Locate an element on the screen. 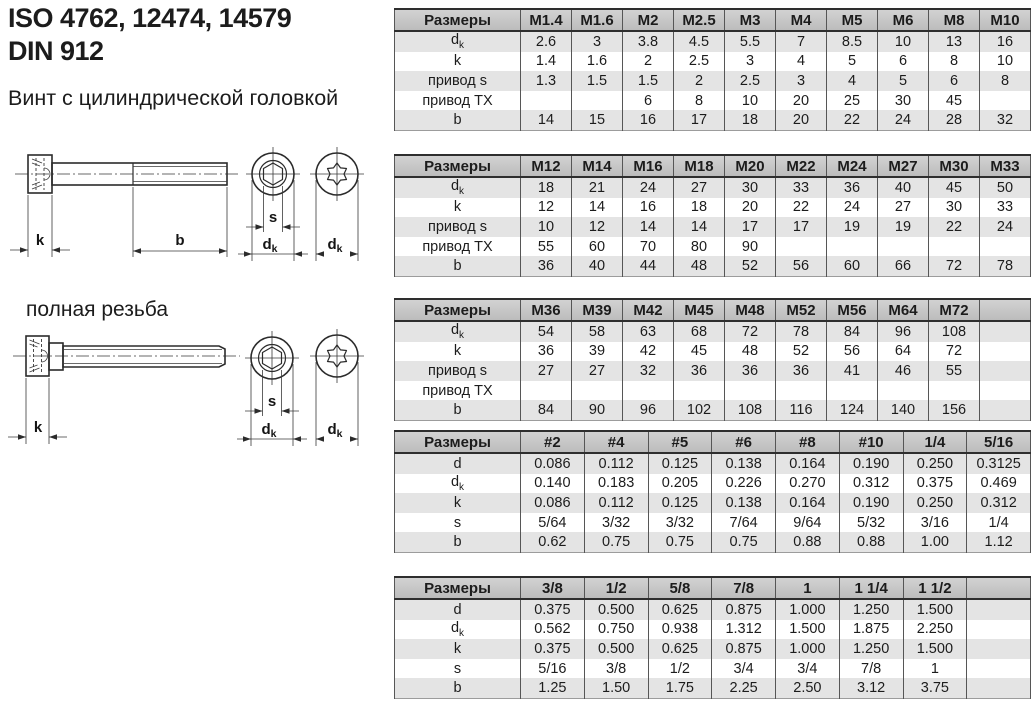 The height and width of the screenshot is (703, 1034). title-iso: ISO 4762, 12474, 14579 is located at coordinates (150, 18).